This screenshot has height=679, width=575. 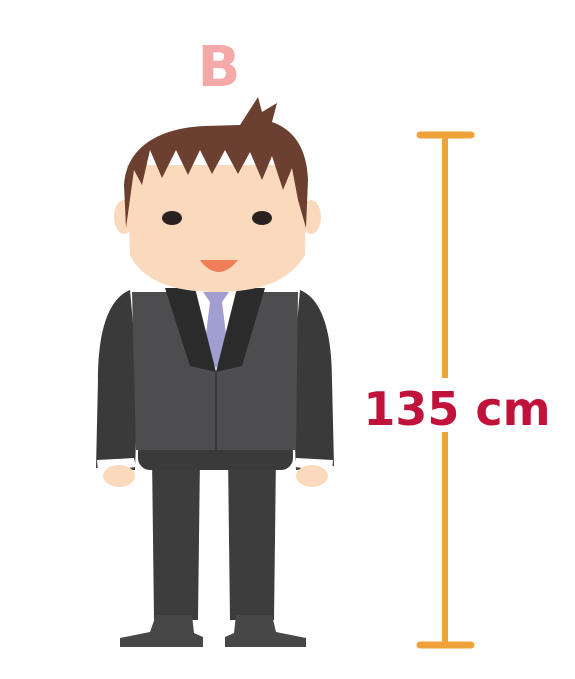 I want to click on left-lapel, so click(x=190, y=330).